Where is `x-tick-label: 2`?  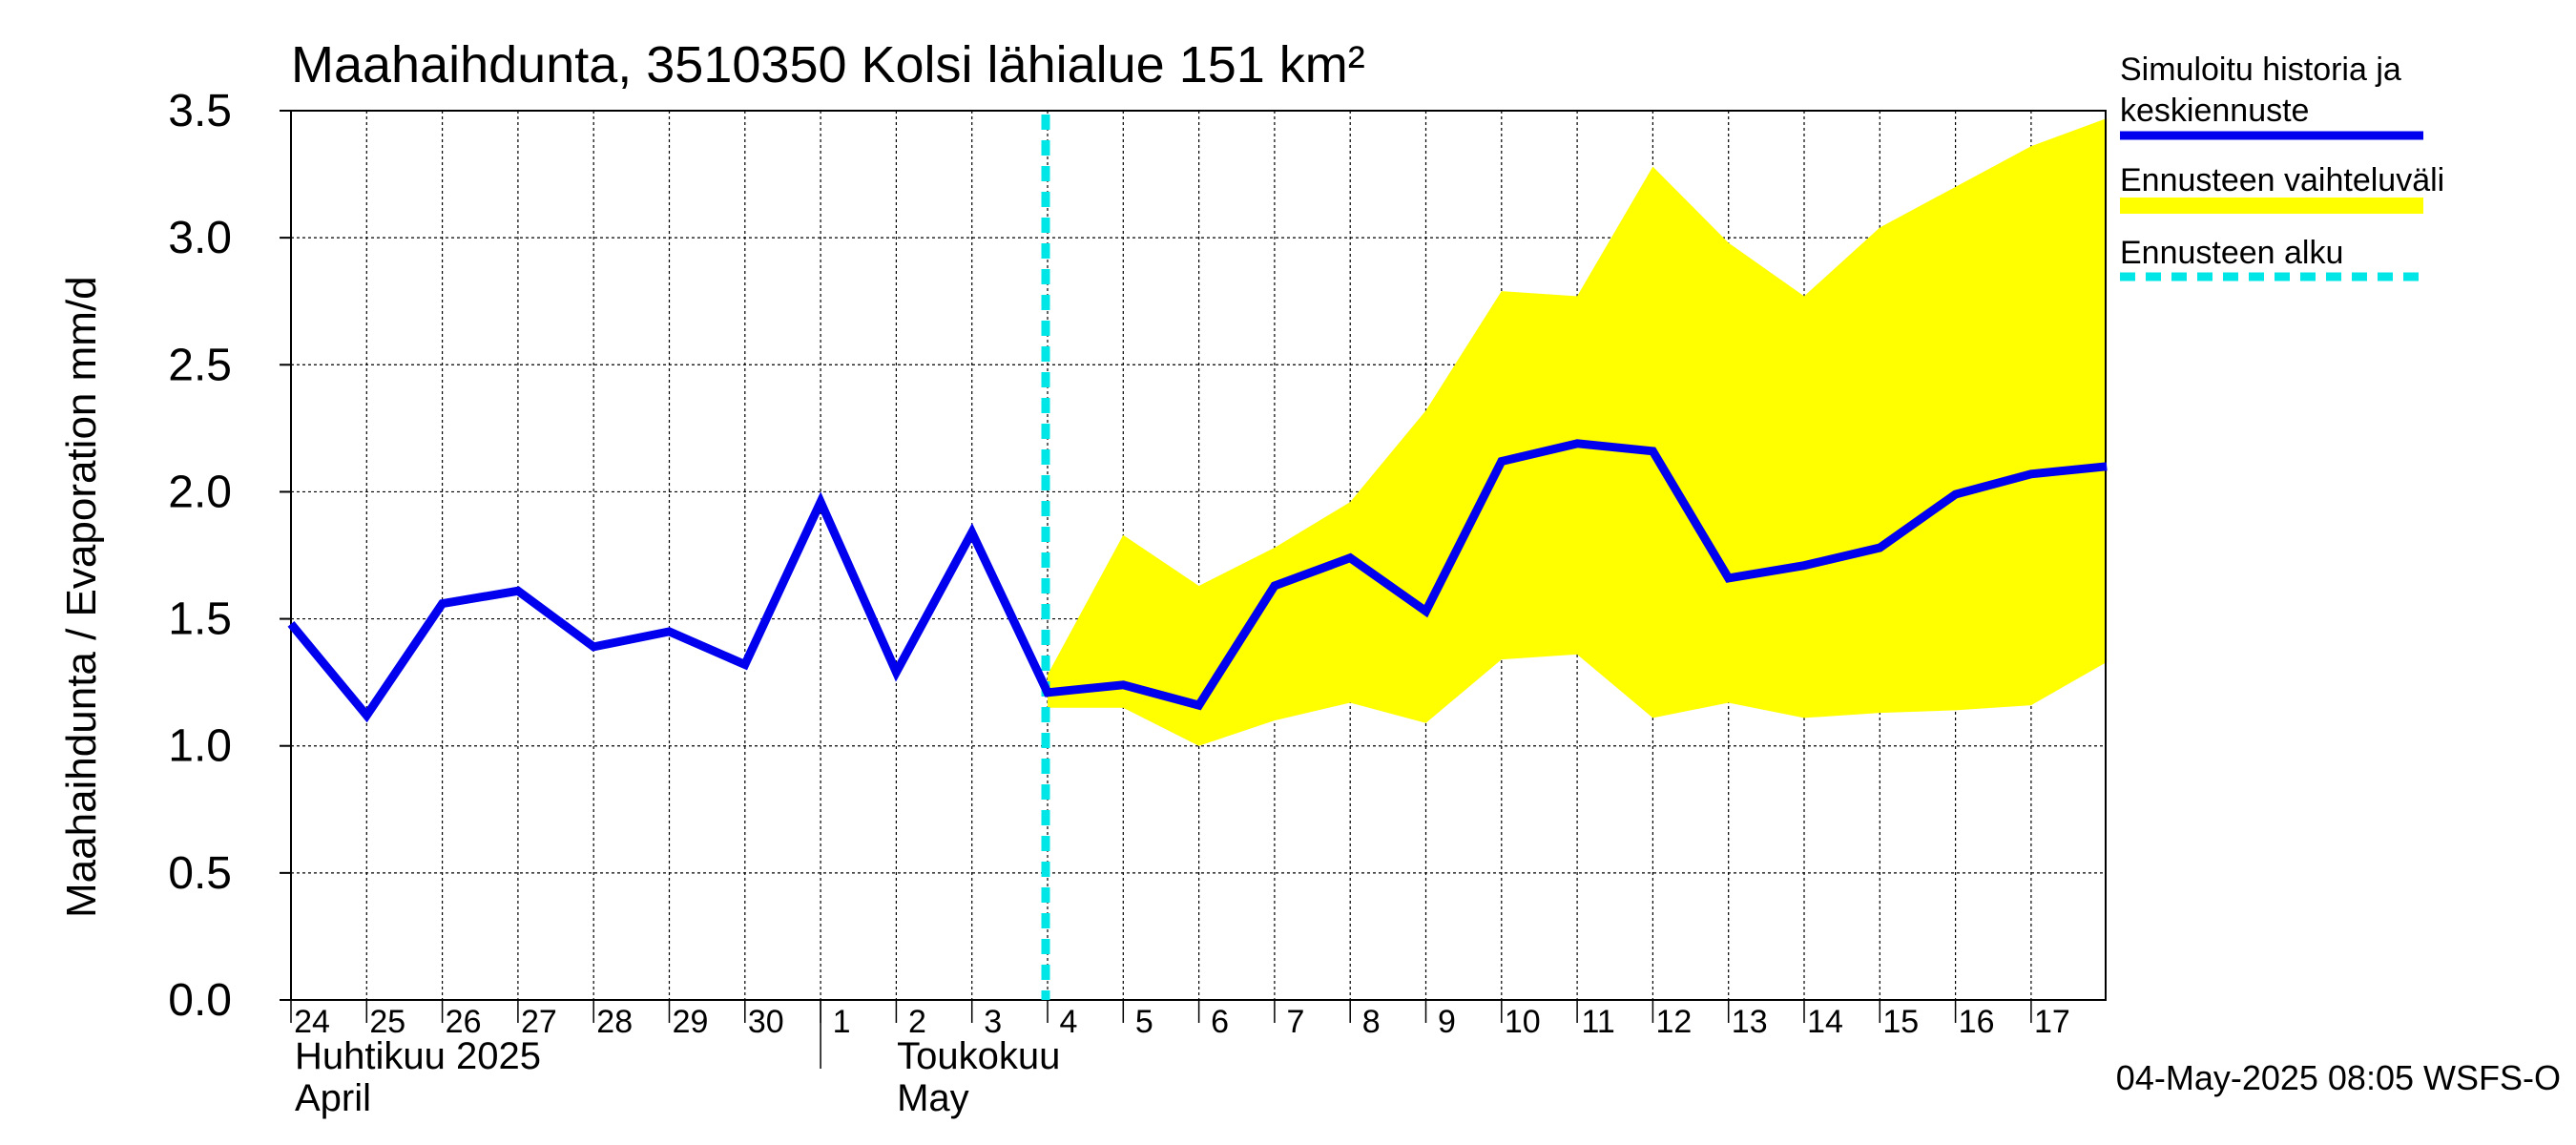 x-tick-label: 2 is located at coordinates (917, 1022).